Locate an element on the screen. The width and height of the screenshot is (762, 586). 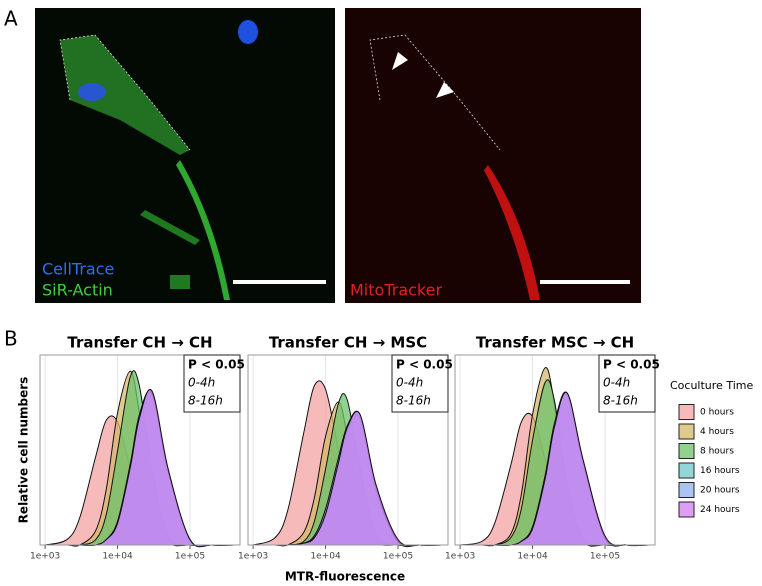
image-label: CellTrace is located at coordinates (78, 269).